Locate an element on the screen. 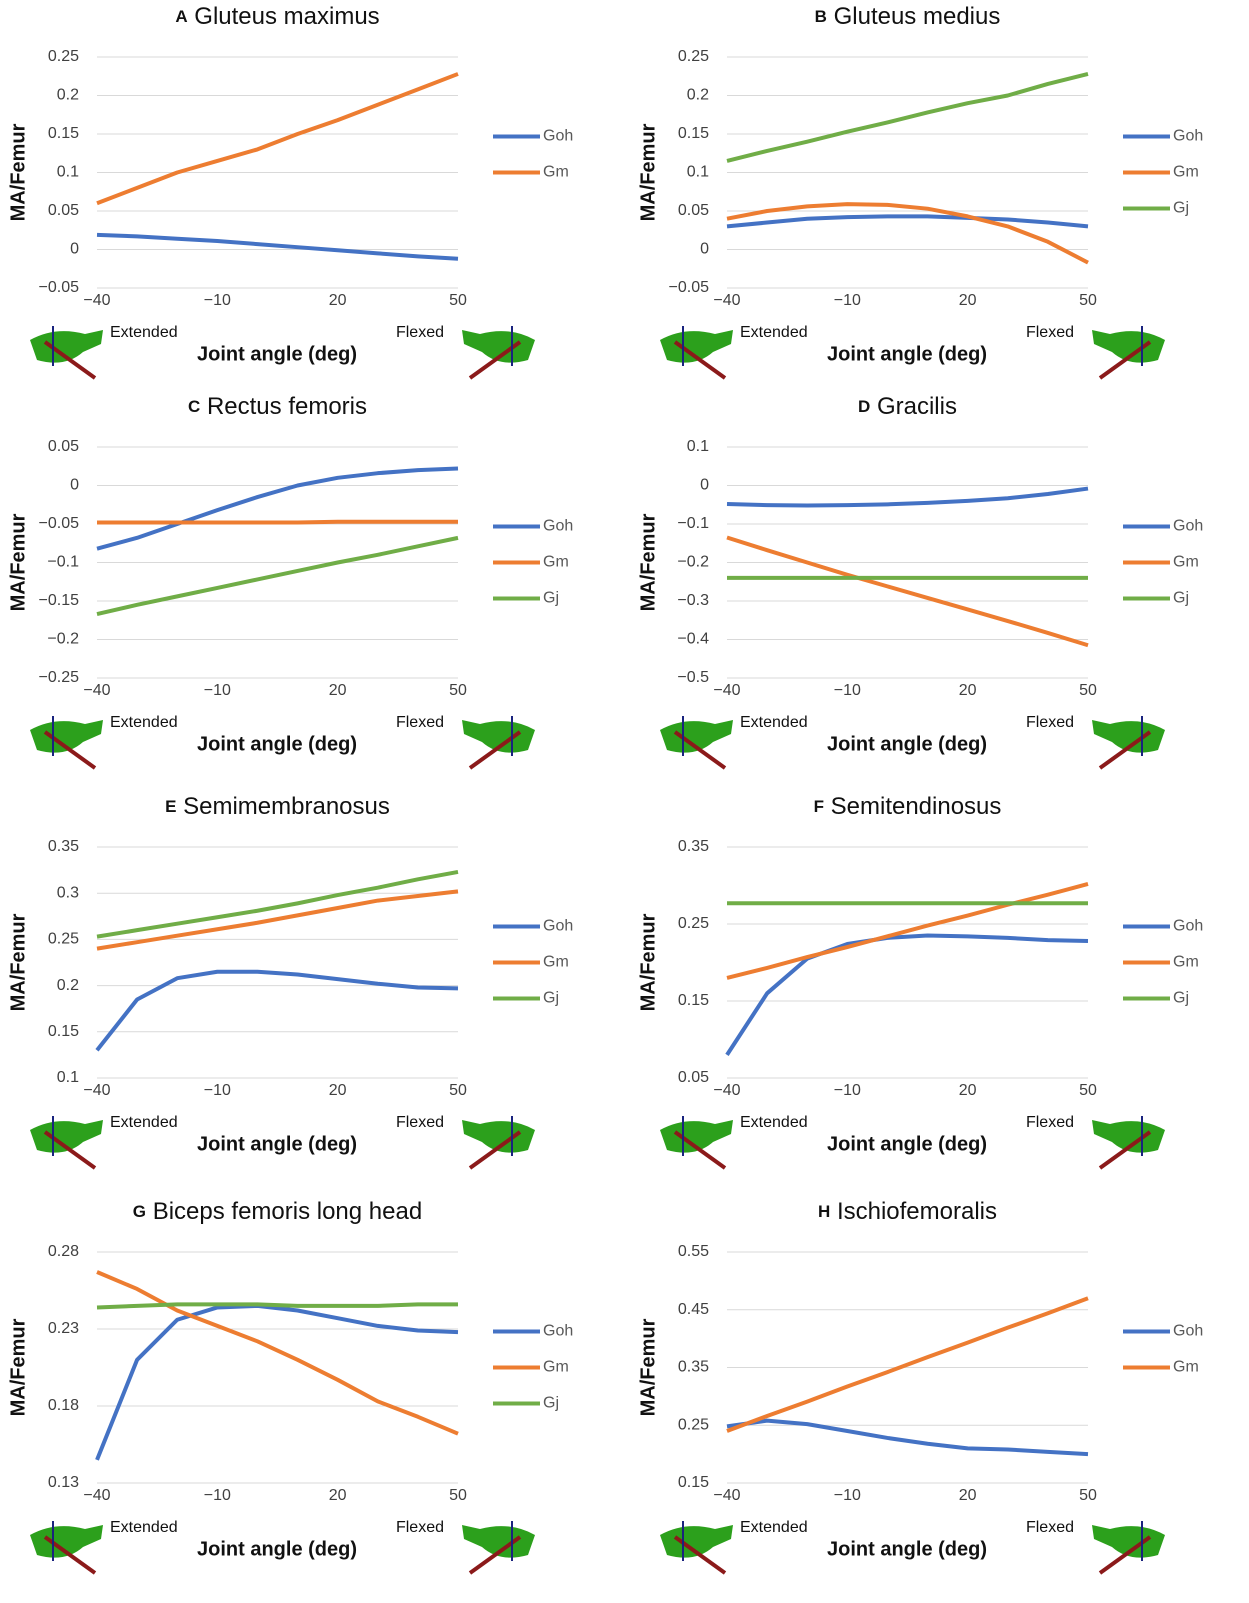  panel-letter: A is located at coordinates (181, 16).